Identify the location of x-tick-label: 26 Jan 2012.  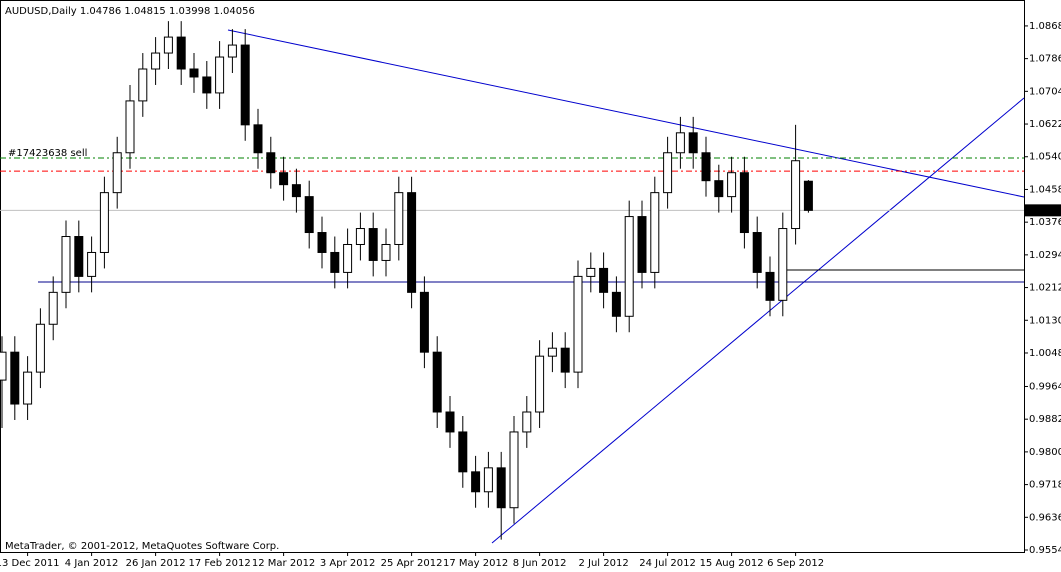
(156, 563).